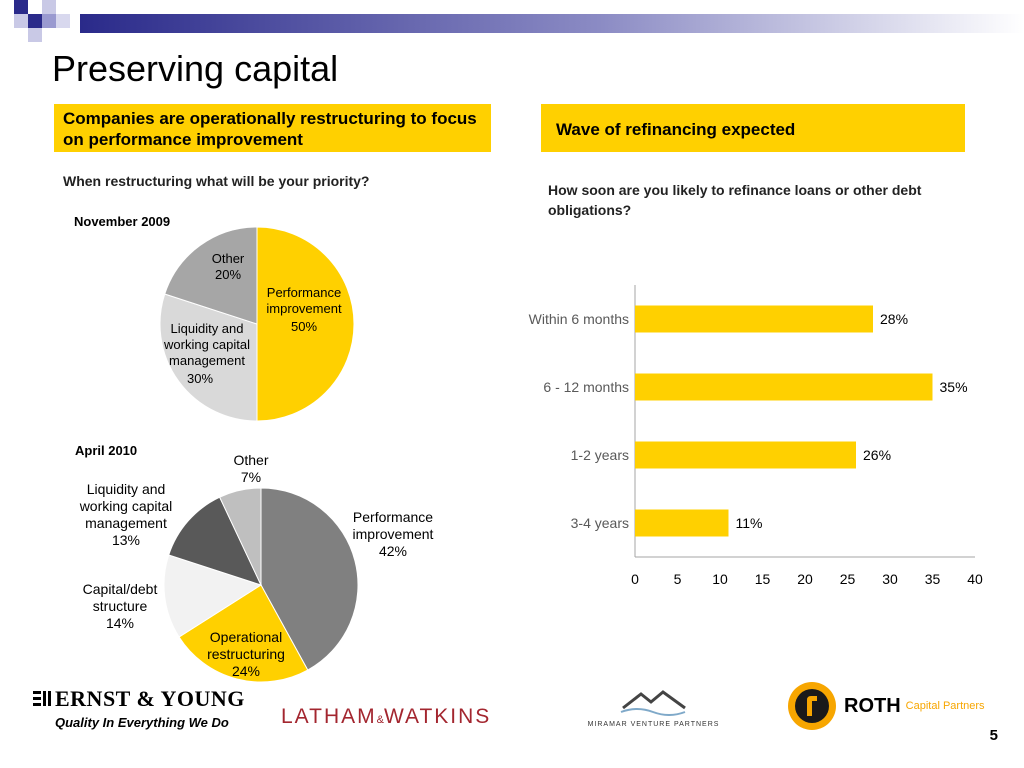  I want to click on latham-right: WATKINS, so click(437, 716).